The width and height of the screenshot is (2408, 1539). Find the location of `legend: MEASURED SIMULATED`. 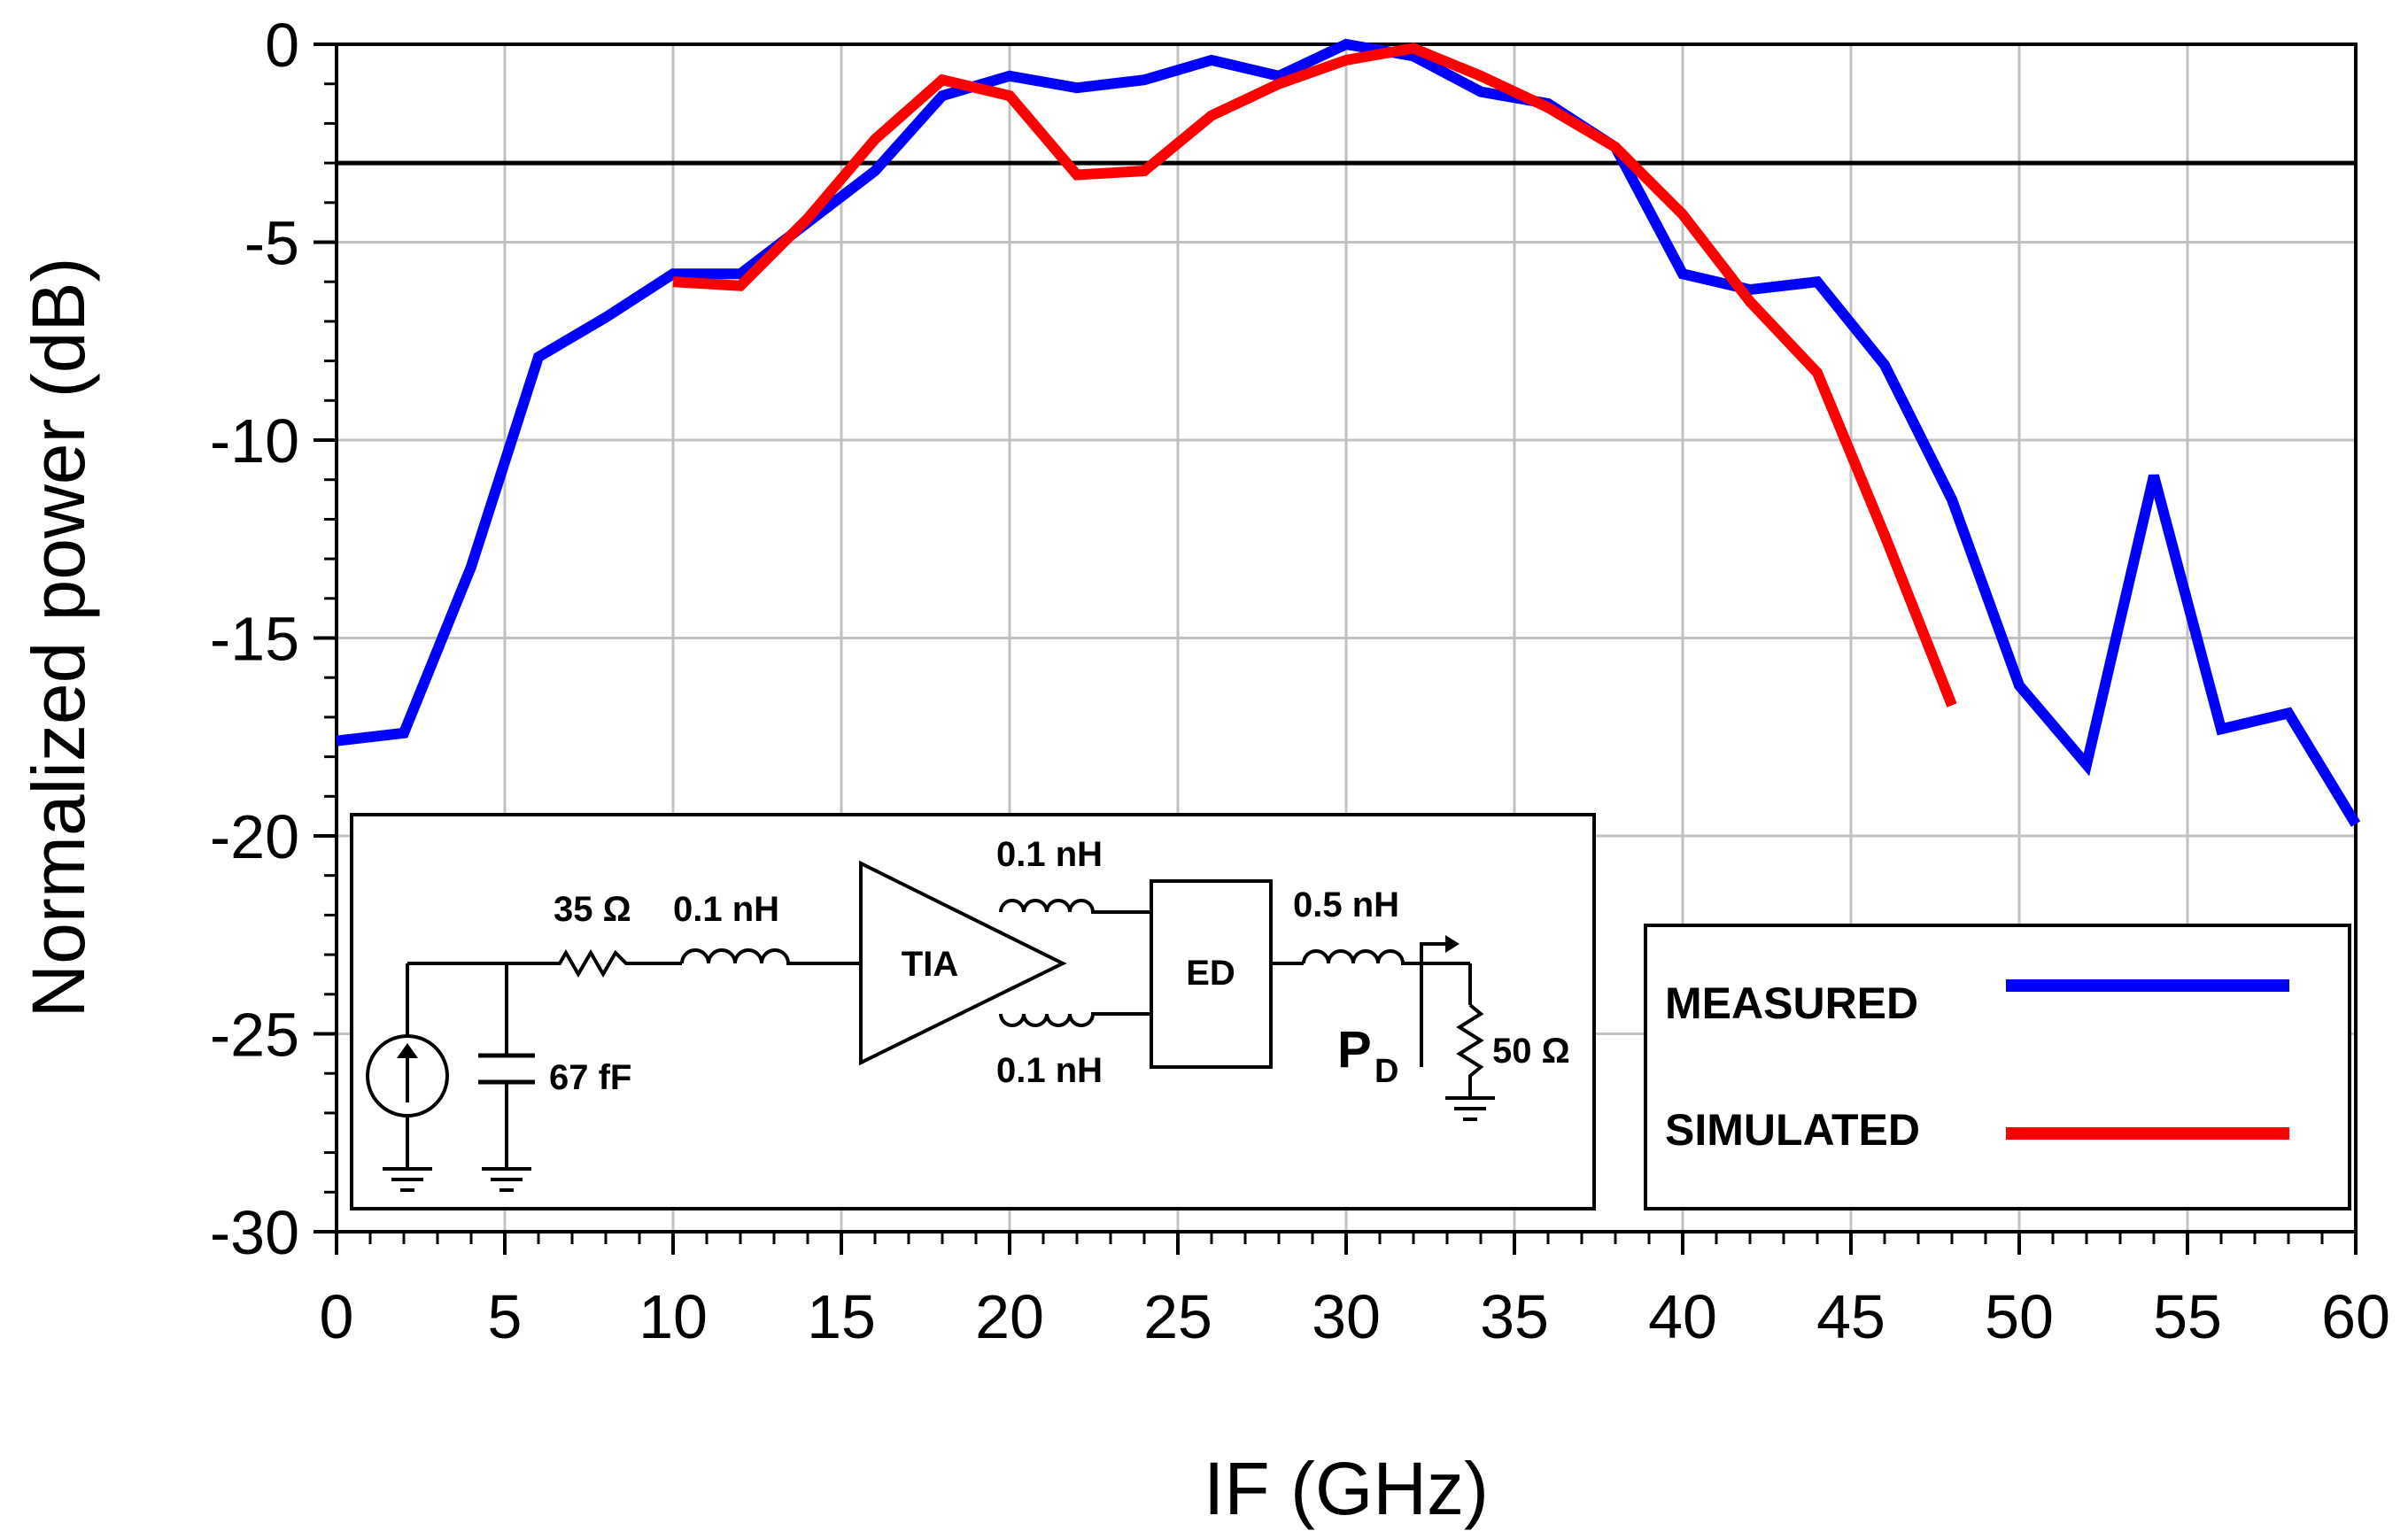

legend: MEASURED SIMULATED is located at coordinates (1997, 1067).